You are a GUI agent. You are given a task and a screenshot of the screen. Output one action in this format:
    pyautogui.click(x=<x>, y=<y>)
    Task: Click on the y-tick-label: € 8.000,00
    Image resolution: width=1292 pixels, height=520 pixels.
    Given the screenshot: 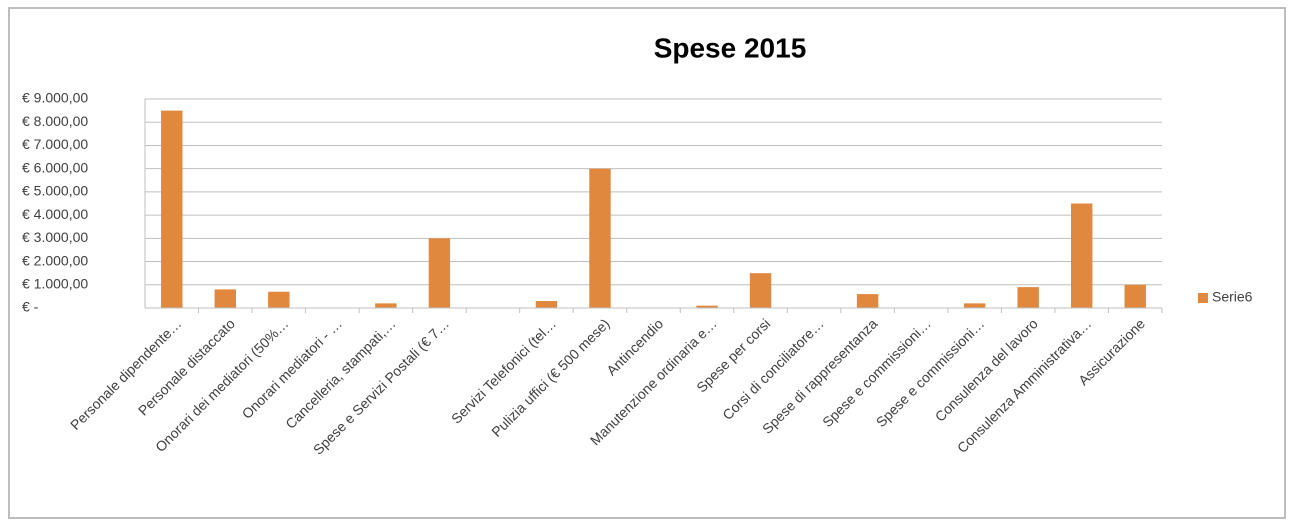 What is the action you would take?
    pyautogui.click(x=55, y=121)
    